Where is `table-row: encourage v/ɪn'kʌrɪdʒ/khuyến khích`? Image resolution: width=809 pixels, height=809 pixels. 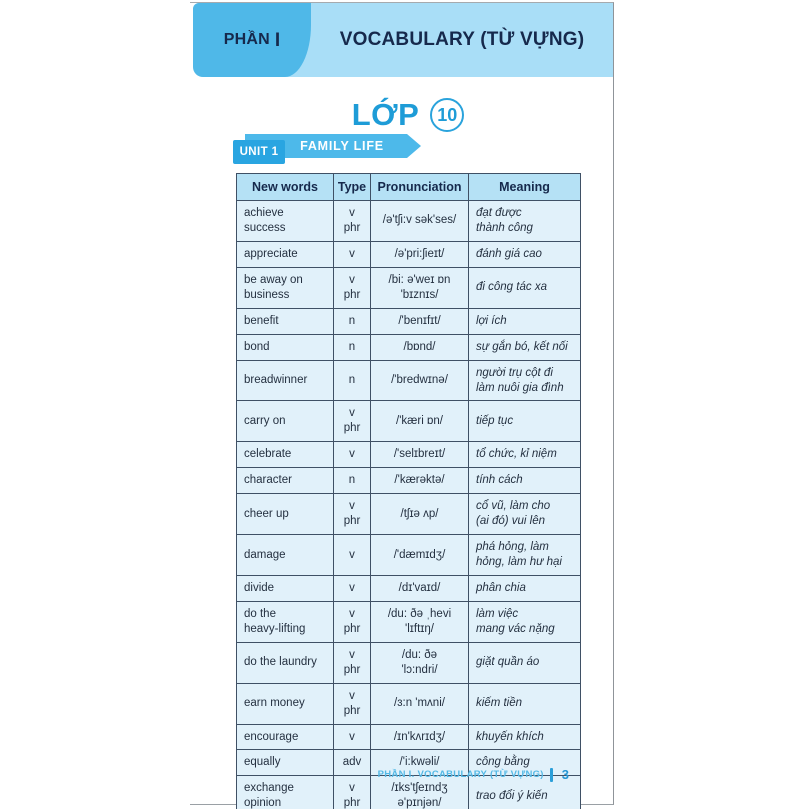 table-row: encourage v/ɪn'kʌrɪdʒ/khuyến khích is located at coordinates (408, 737).